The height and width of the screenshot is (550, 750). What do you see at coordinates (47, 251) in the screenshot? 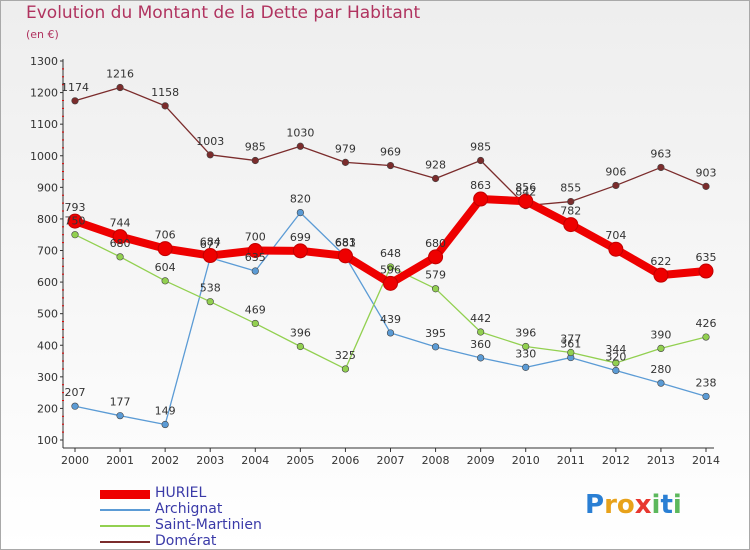
I see `y-tick-label: 700` at bounding box center [47, 251].